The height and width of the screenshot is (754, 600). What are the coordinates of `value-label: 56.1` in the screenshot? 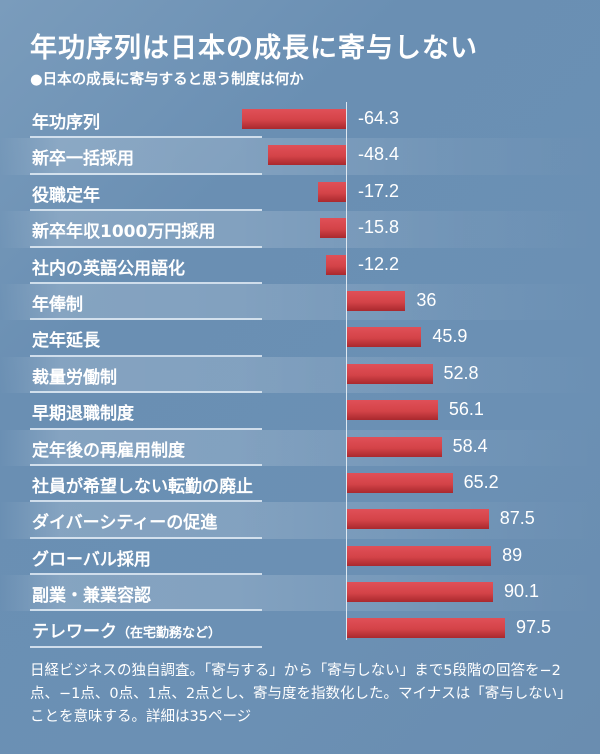 It's located at (466, 409).